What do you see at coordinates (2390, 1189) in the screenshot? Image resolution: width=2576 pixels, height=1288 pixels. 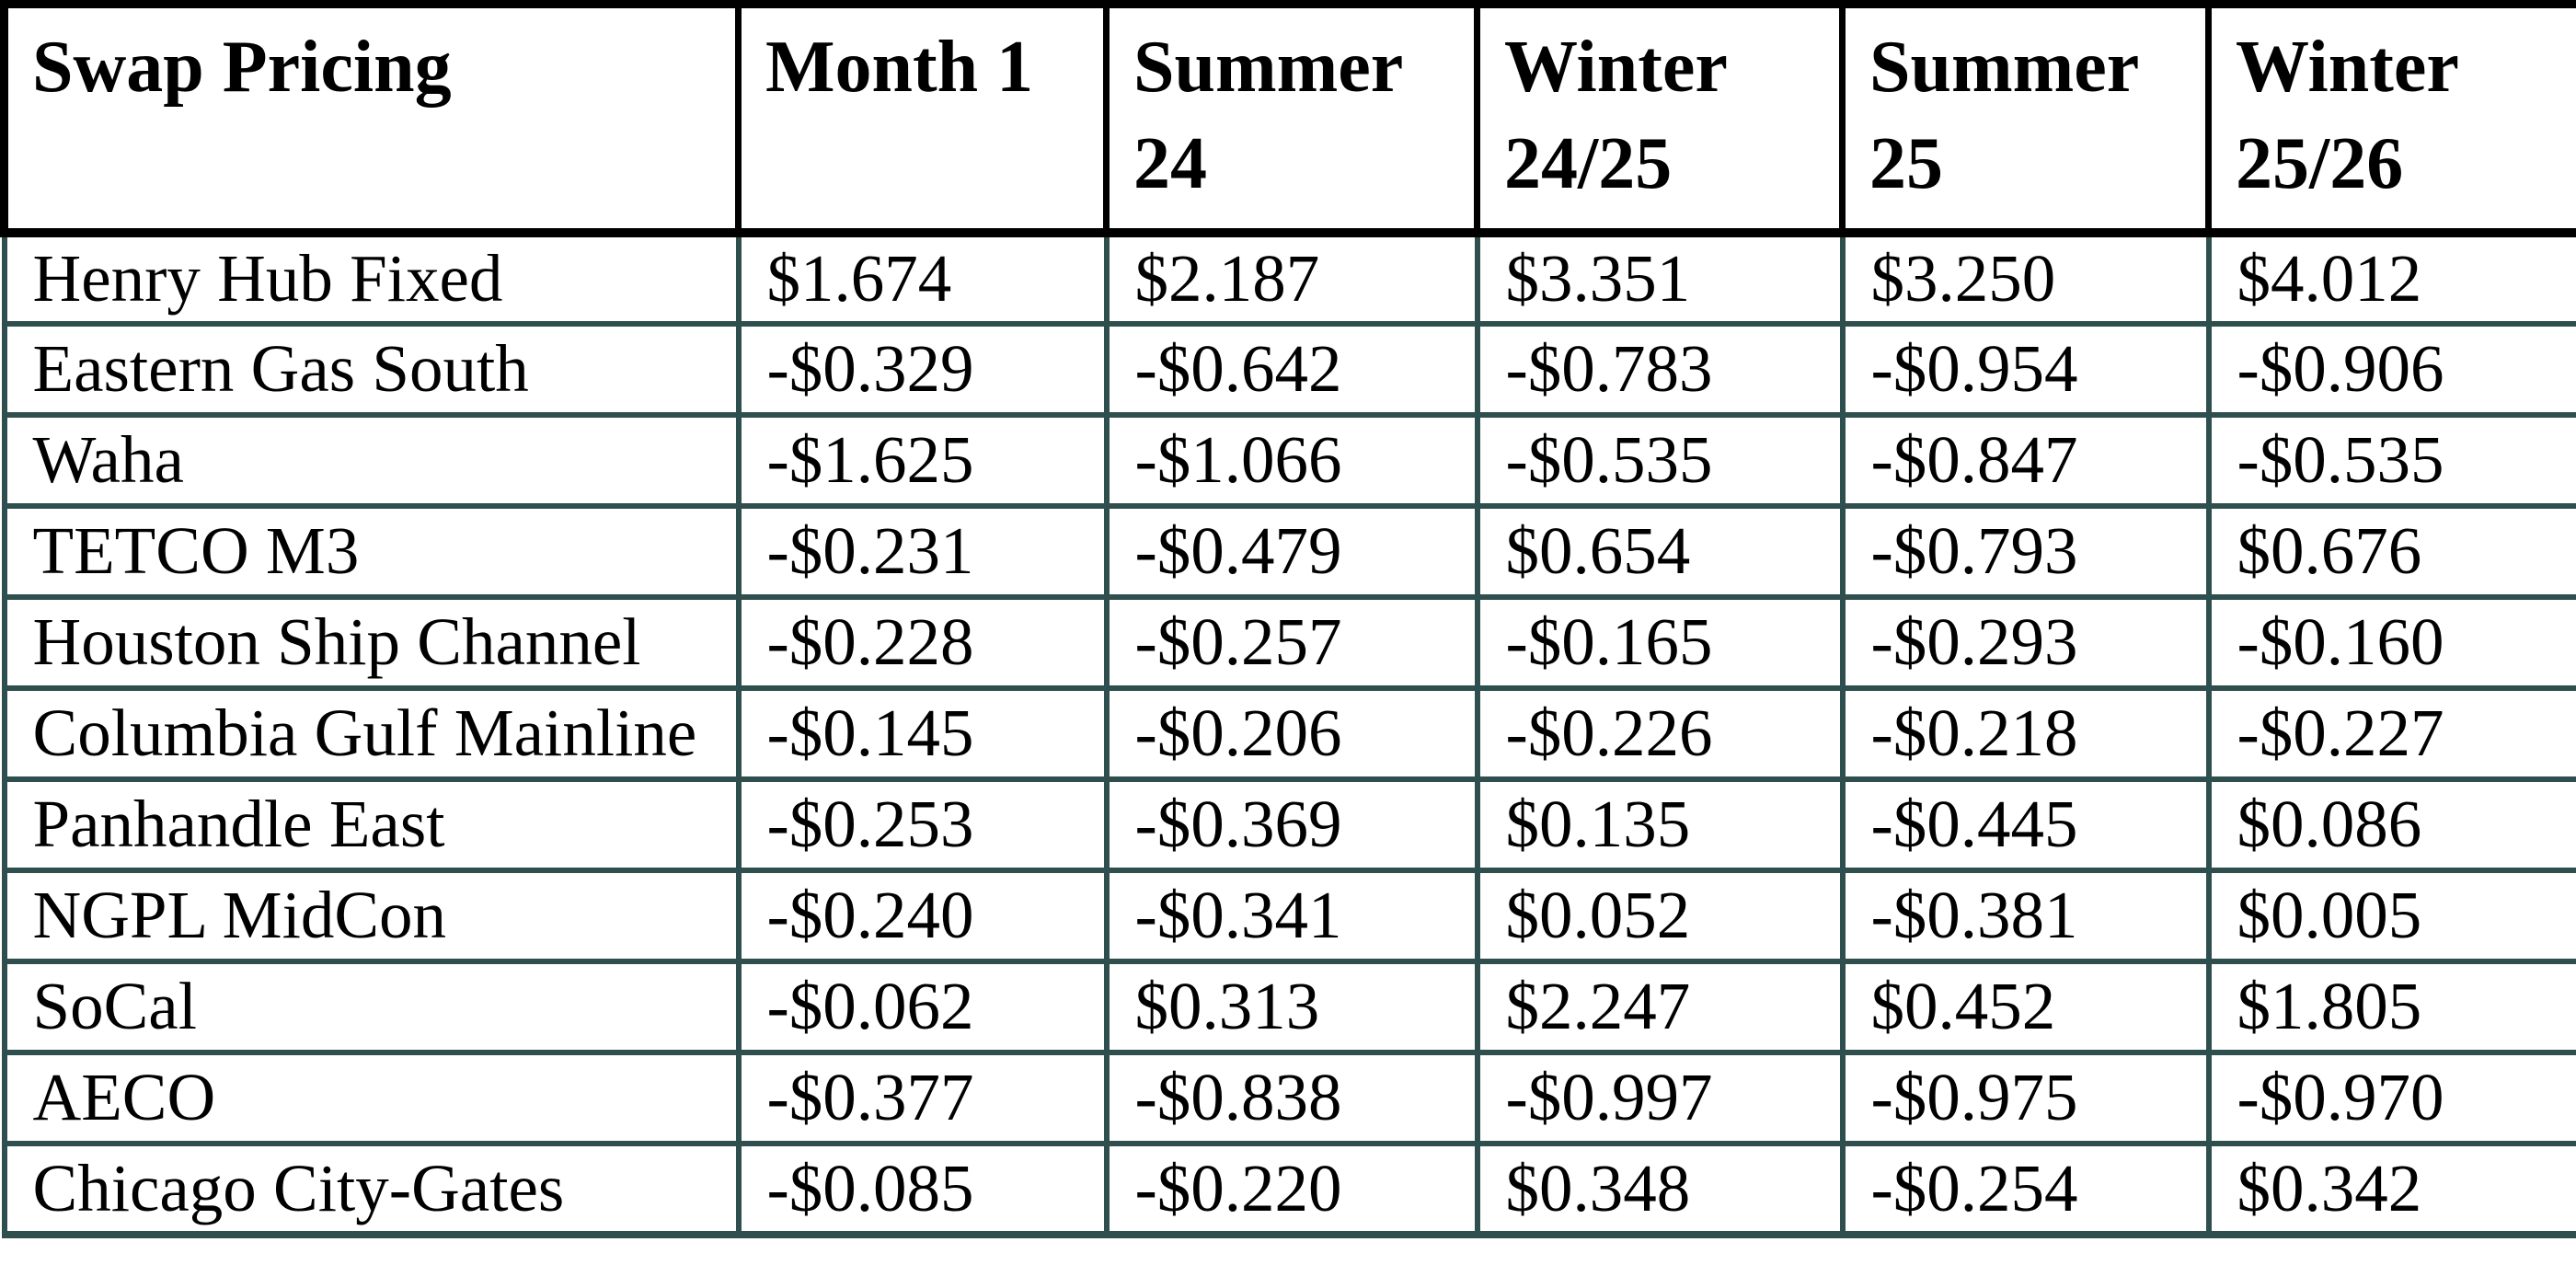 I see `value-cell: $0.342` at bounding box center [2390, 1189].